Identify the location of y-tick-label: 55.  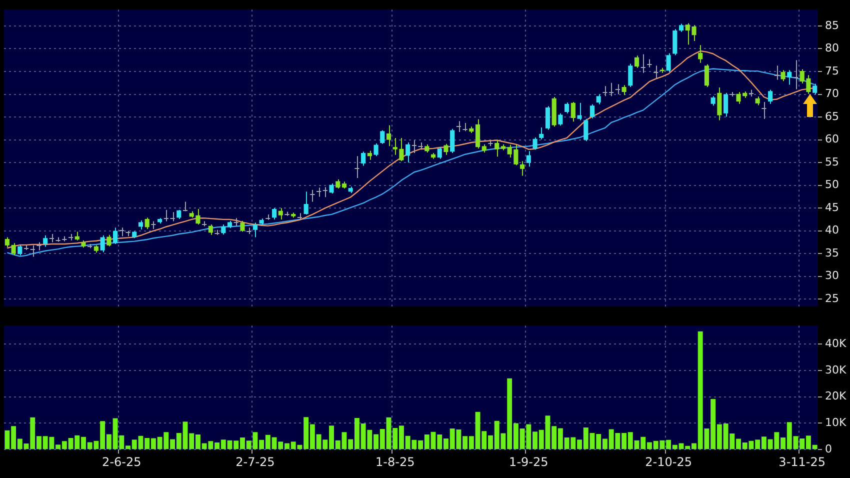
(832, 161).